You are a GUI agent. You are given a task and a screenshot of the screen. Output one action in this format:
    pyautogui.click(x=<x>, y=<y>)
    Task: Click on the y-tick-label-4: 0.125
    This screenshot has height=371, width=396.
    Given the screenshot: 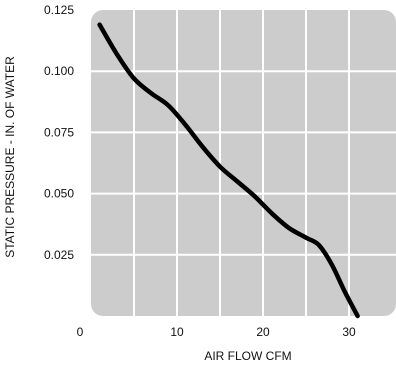 What is the action you would take?
    pyautogui.click(x=59, y=10)
    